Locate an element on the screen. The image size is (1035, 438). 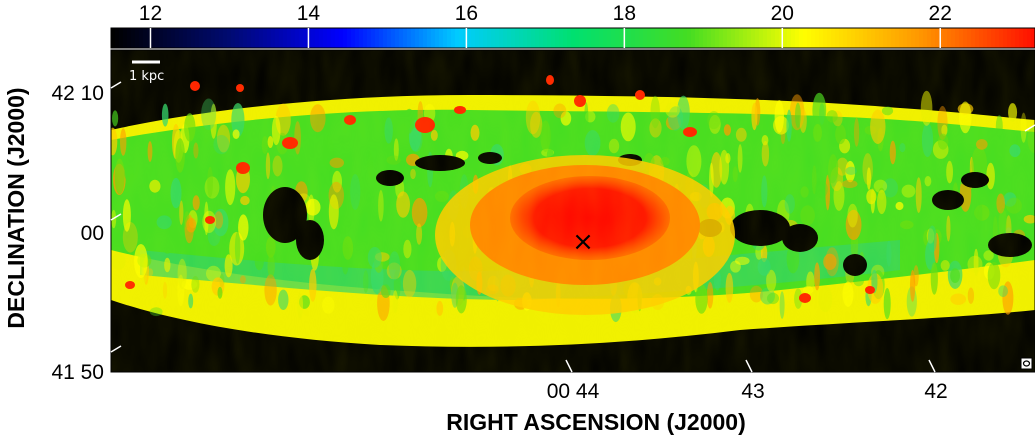
colorbar-tick-label: 14 is located at coordinates (309, 13).